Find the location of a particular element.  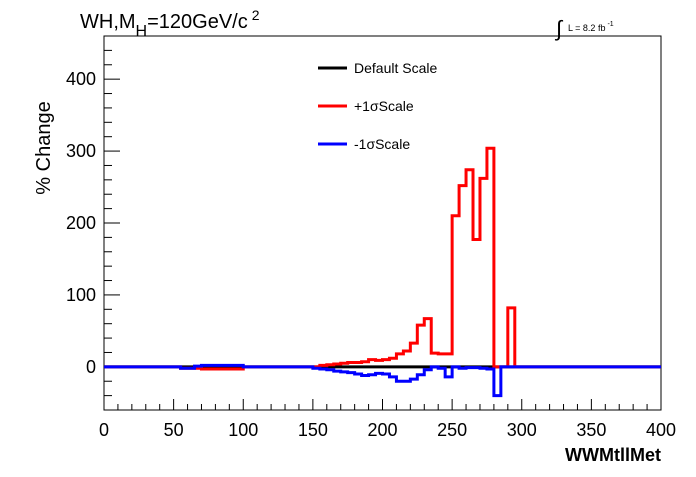

x-tick-label: 150 is located at coordinates (313, 430).